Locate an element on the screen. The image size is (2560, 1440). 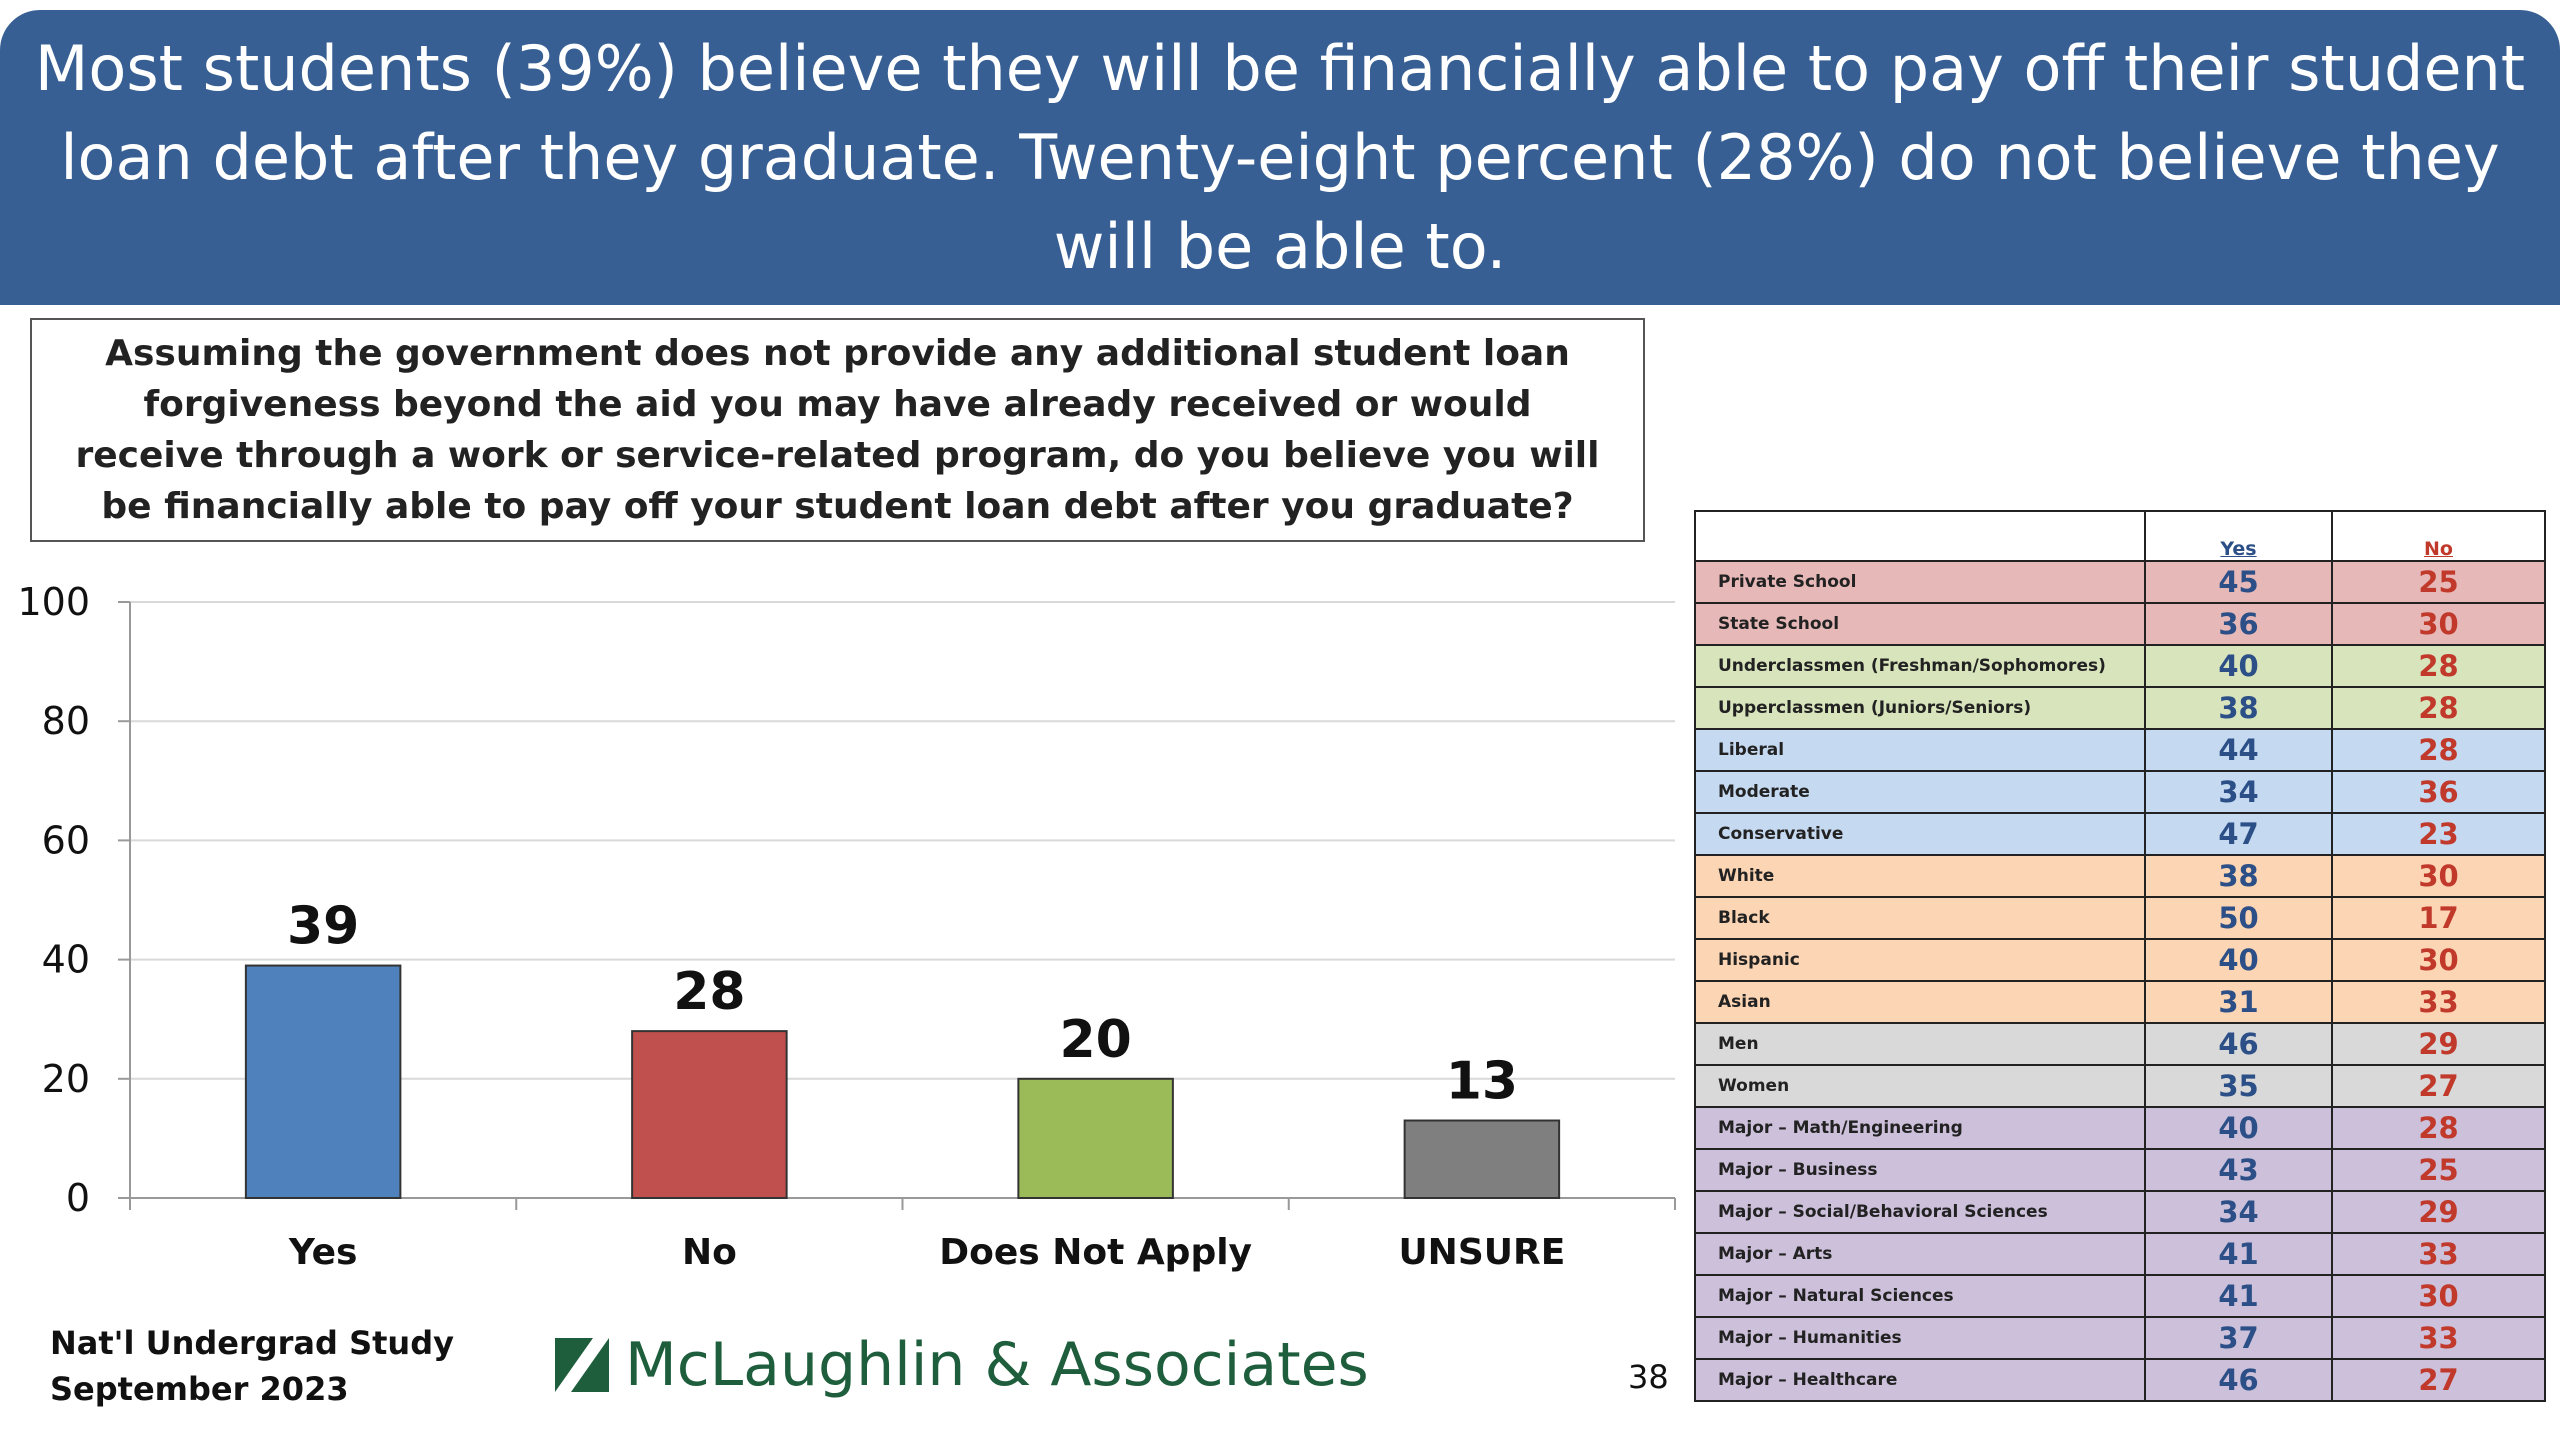
crosstab-row-label: Upperclassmen (Juniors/Seniors) is located at coordinates (1920, 708).